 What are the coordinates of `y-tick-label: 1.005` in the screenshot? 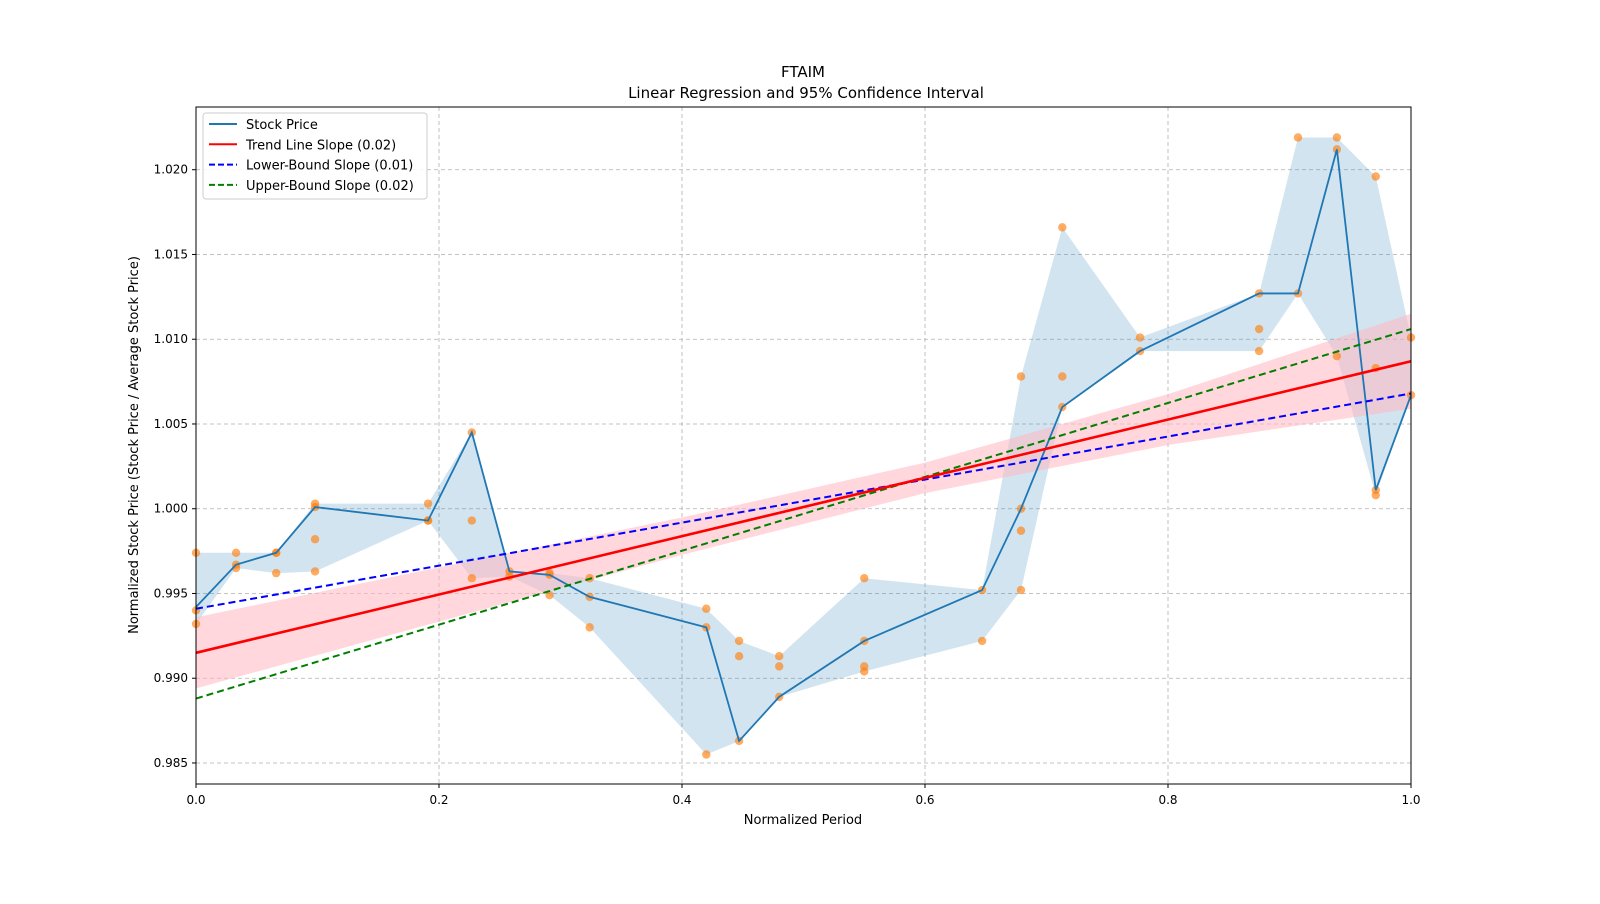 It's located at (171, 424).